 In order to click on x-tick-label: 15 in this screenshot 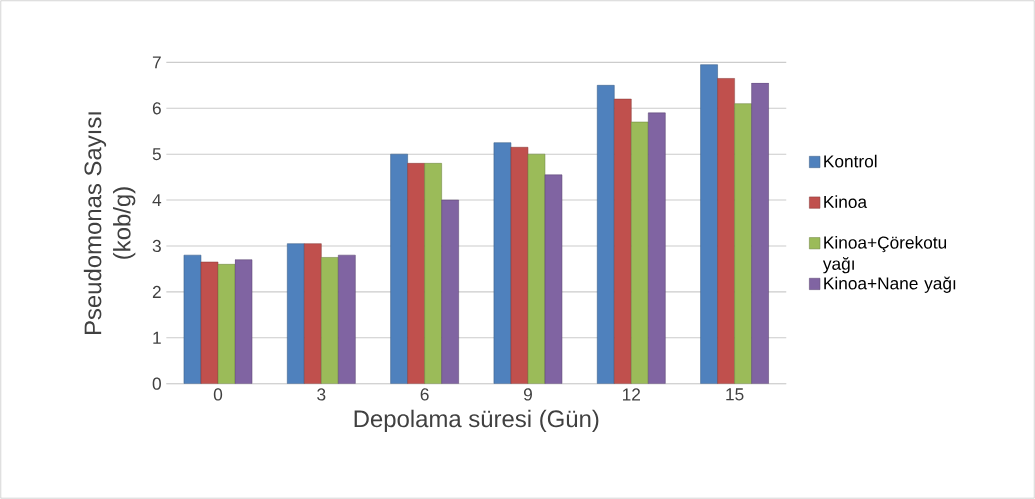, I will do `click(735, 394)`.